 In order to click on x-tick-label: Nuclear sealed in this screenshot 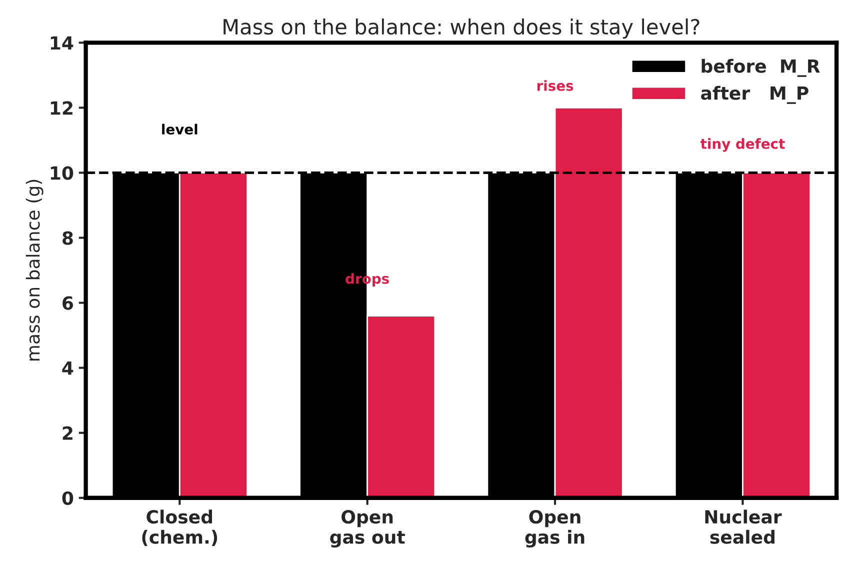, I will do `click(743, 527)`.